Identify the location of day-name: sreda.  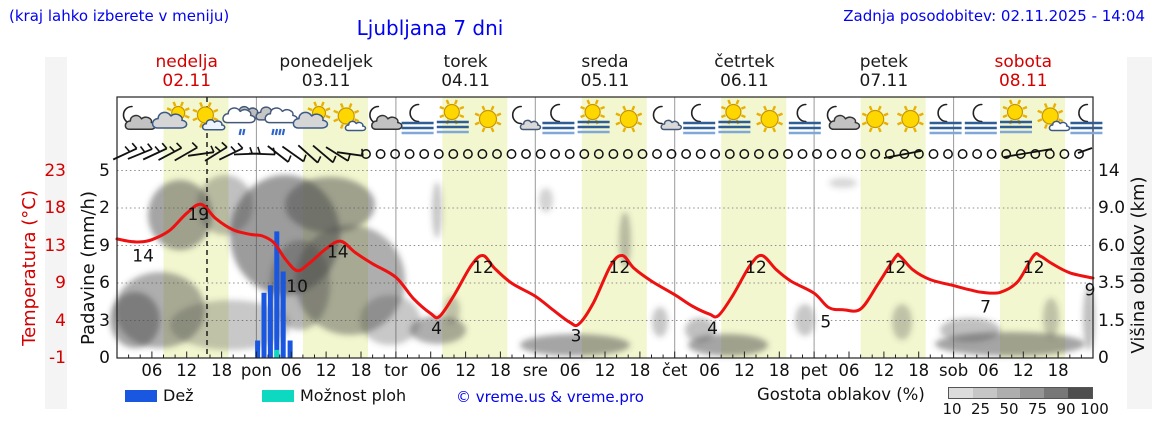
(605, 62).